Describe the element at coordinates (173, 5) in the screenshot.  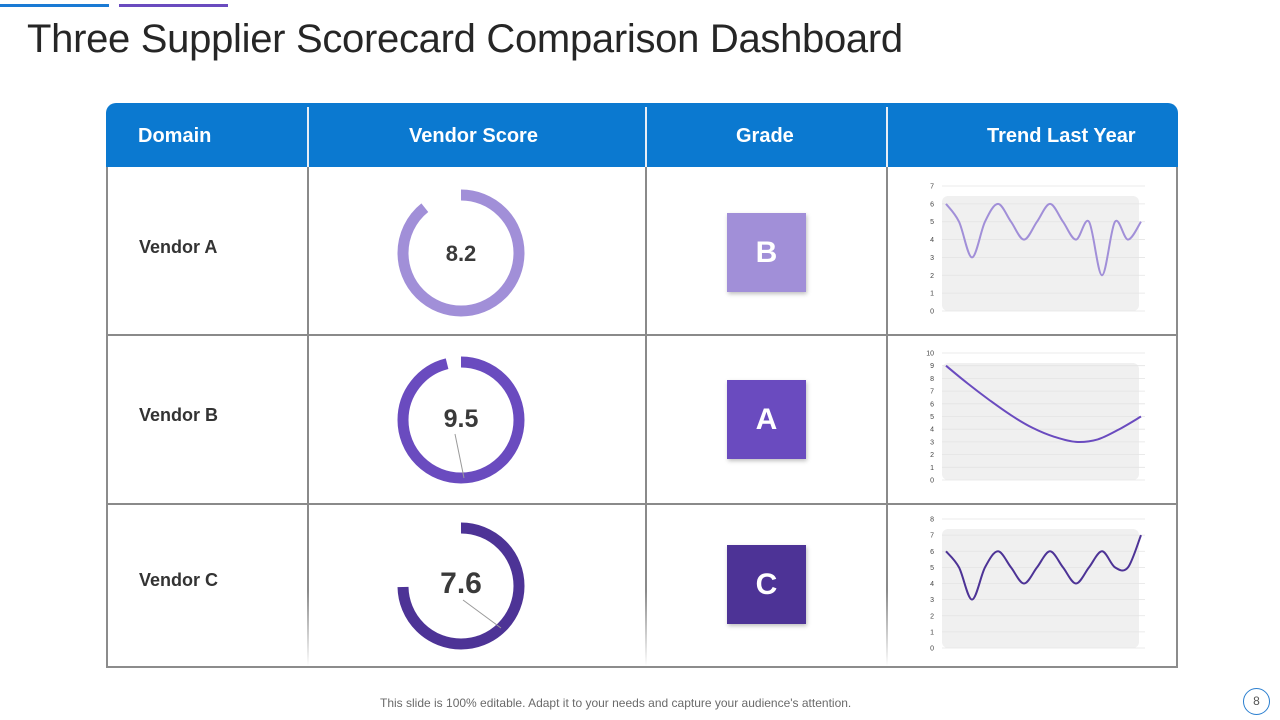
I see `accent-bar-purple` at that location.